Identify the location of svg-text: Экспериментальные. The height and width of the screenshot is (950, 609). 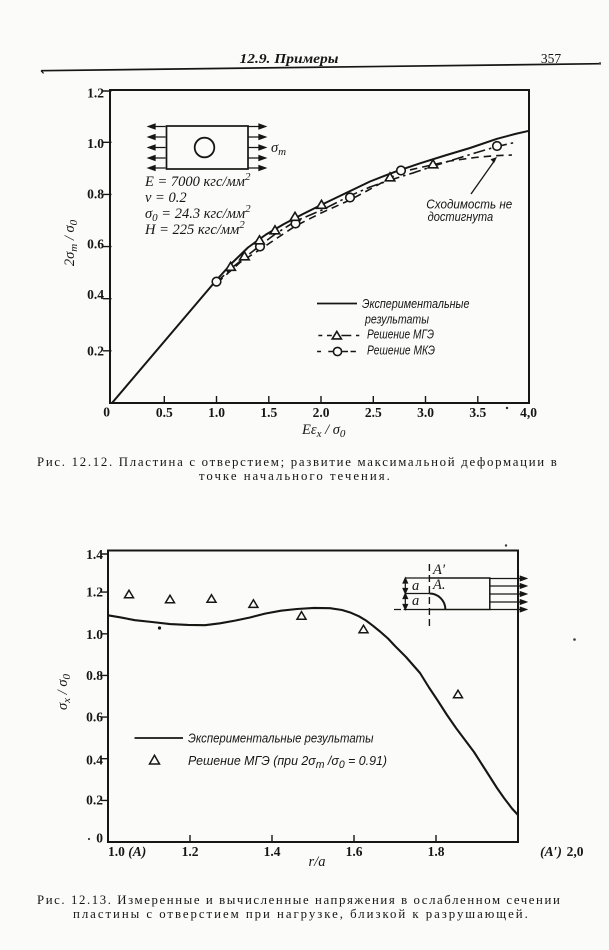
(416, 303).